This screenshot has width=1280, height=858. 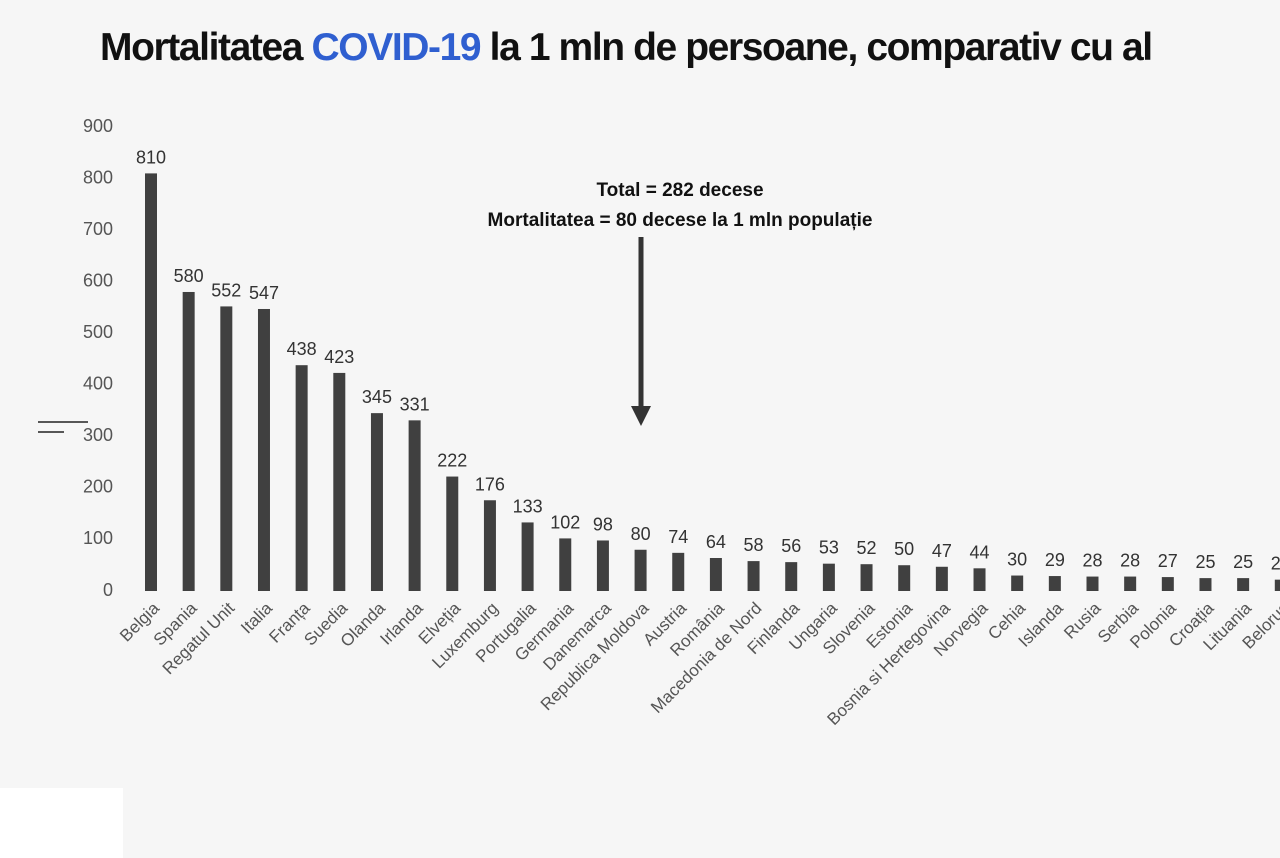 What do you see at coordinates (679, 190) in the screenshot?
I see `annotation: Total = 282 decese` at bounding box center [679, 190].